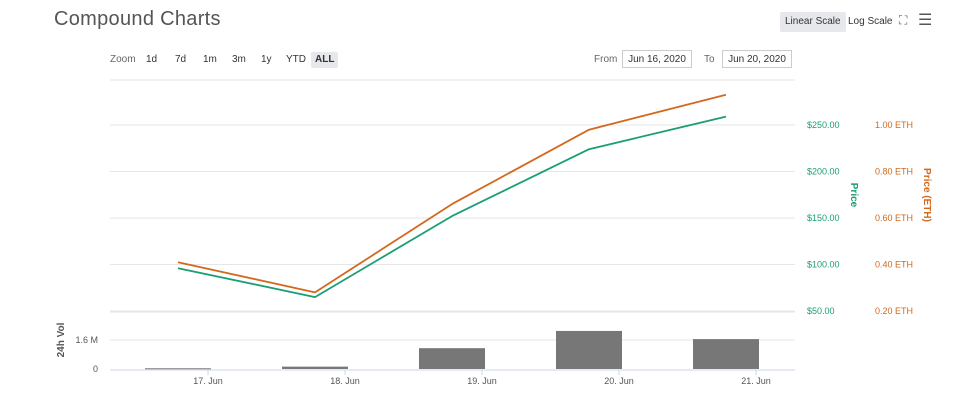  What do you see at coordinates (239, 59) in the screenshot?
I see `zoom-3m-button: 3m` at bounding box center [239, 59].